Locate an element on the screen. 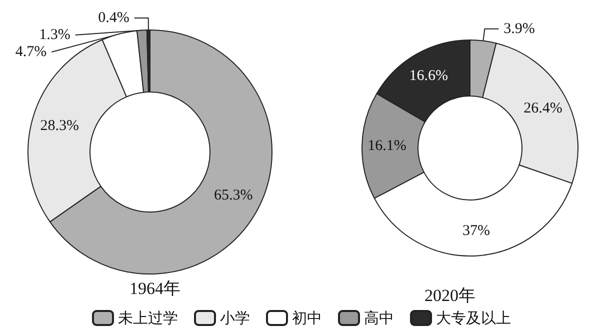 This screenshot has width=603, height=333. legend-label: 大专及以上 is located at coordinates (473, 318).